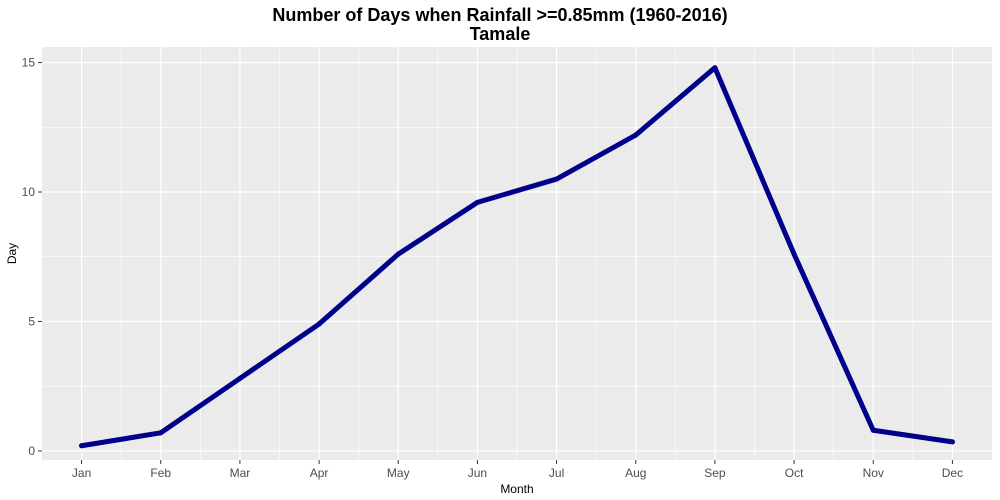 Image resolution: width=1000 pixels, height=500 pixels. What do you see at coordinates (500, 34) in the screenshot?
I see `chart-subtitle: Tamale` at bounding box center [500, 34].